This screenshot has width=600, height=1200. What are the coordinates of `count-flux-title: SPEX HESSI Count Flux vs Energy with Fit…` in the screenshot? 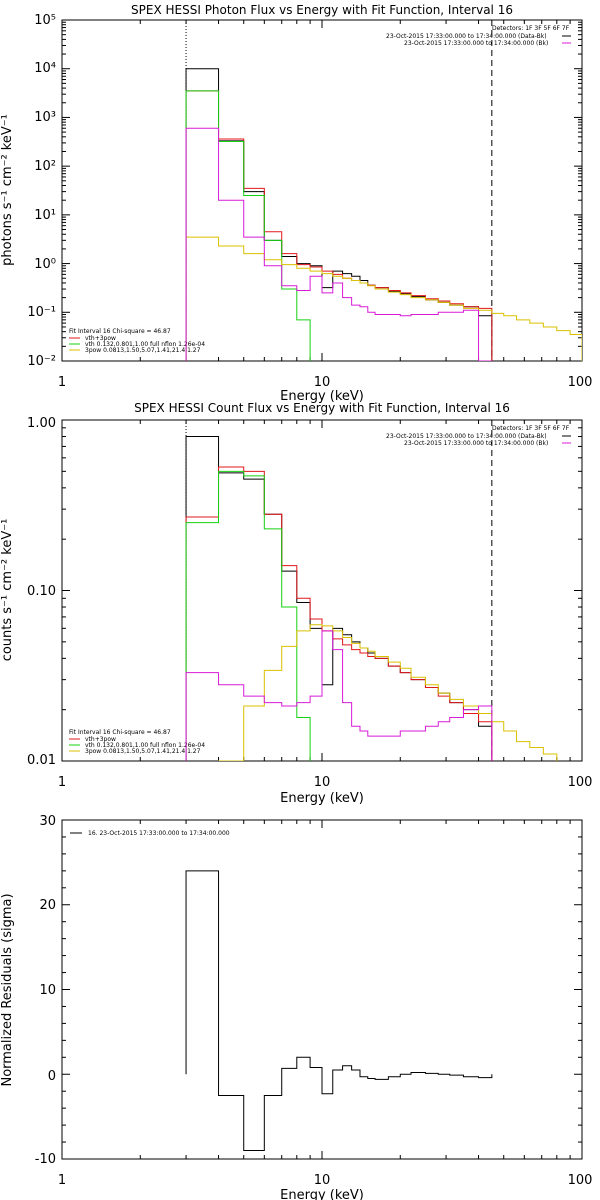 It's located at (322, 408).